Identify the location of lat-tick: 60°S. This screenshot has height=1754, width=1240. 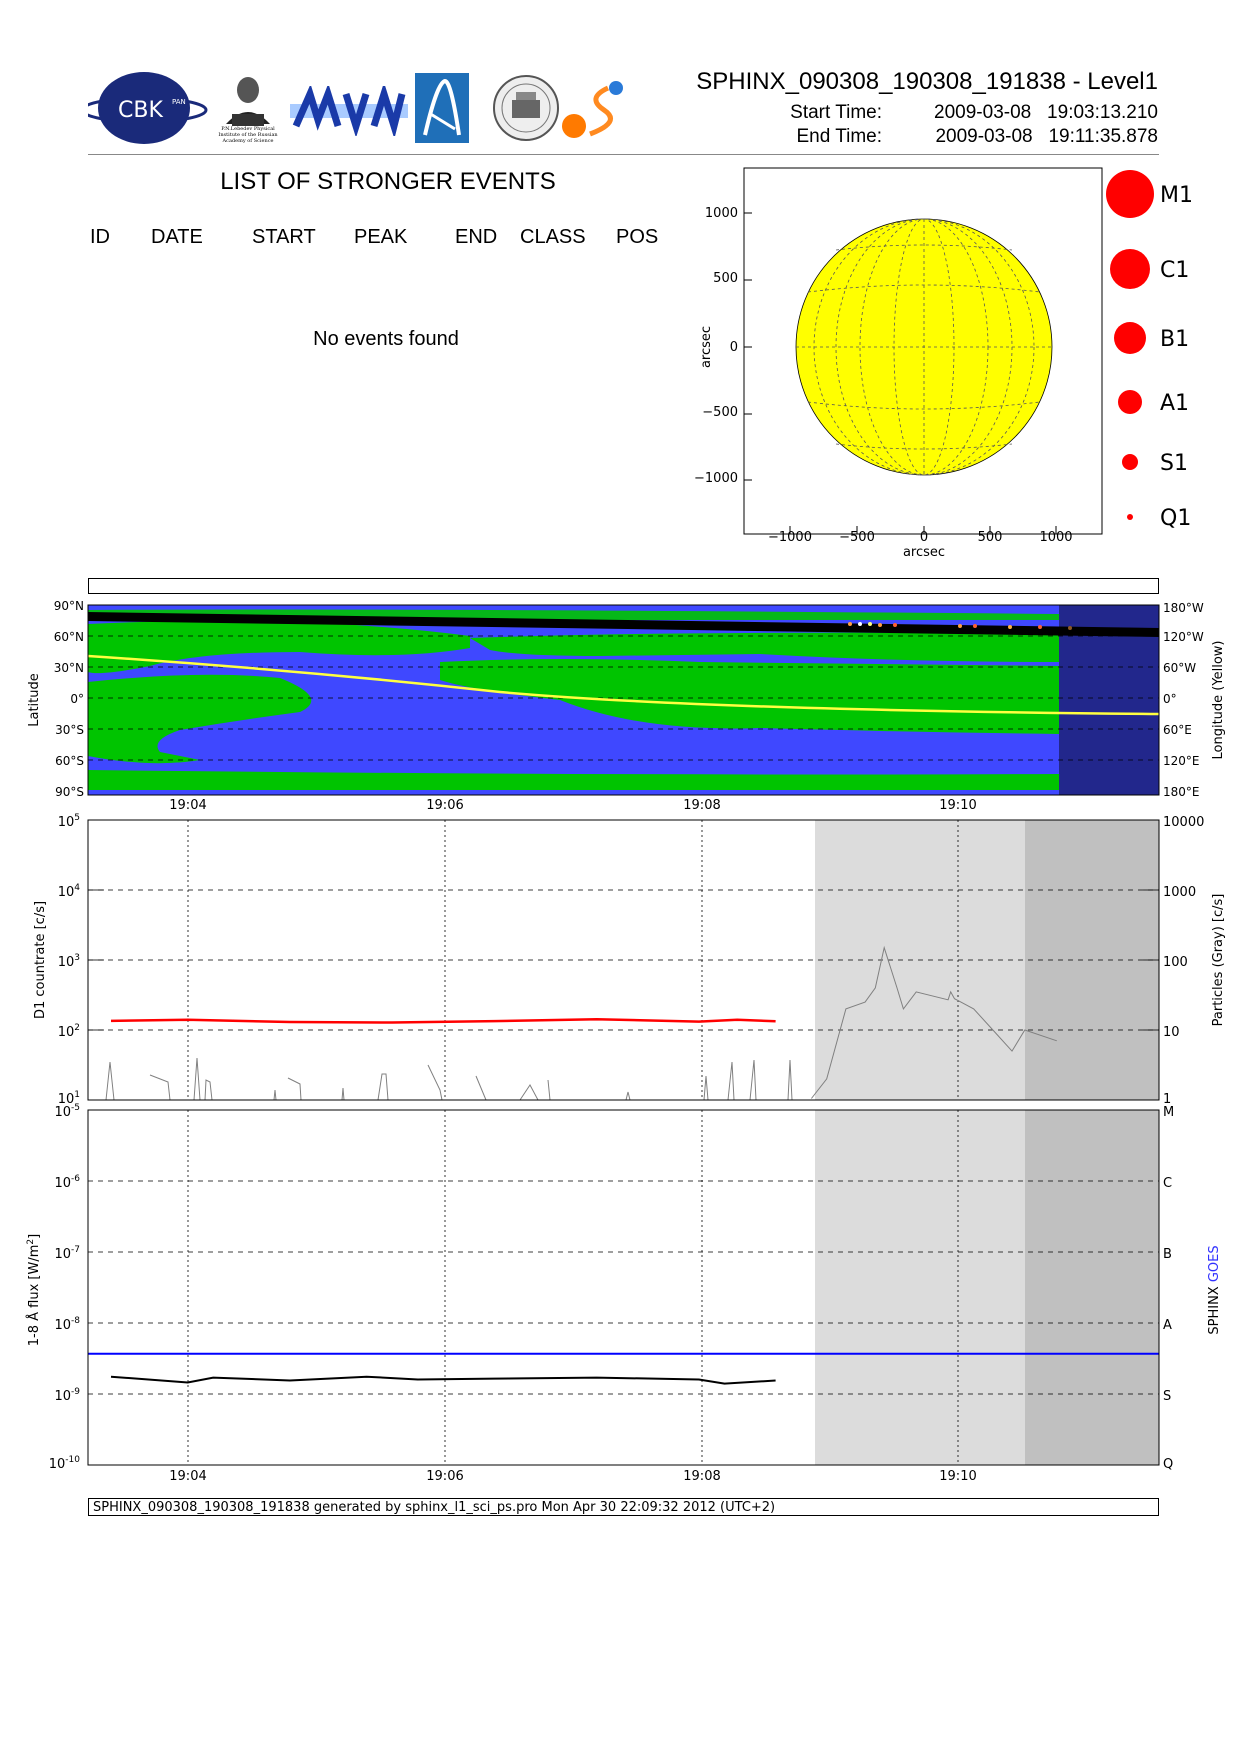
(69, 761).